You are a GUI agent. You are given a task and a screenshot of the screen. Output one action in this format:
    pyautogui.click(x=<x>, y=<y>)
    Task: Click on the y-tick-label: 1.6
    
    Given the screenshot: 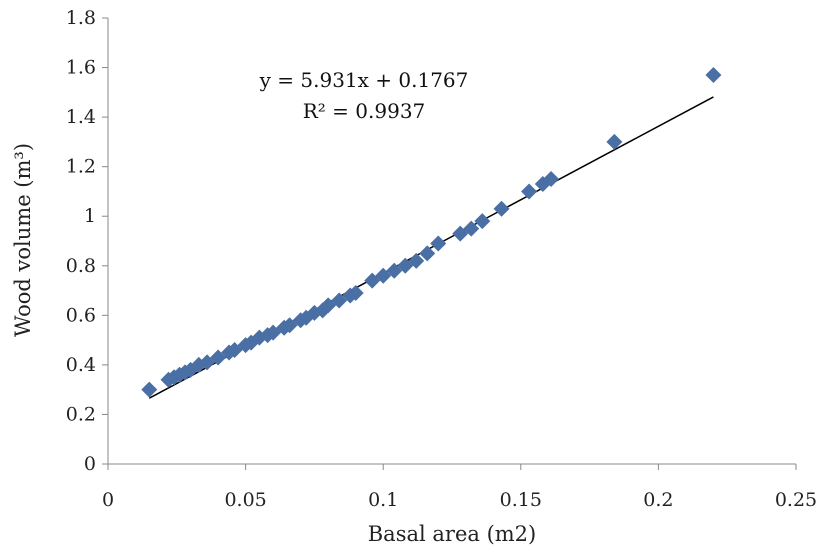 What is the action you would take?
    pyautogui.click(x=81, y=68)
    